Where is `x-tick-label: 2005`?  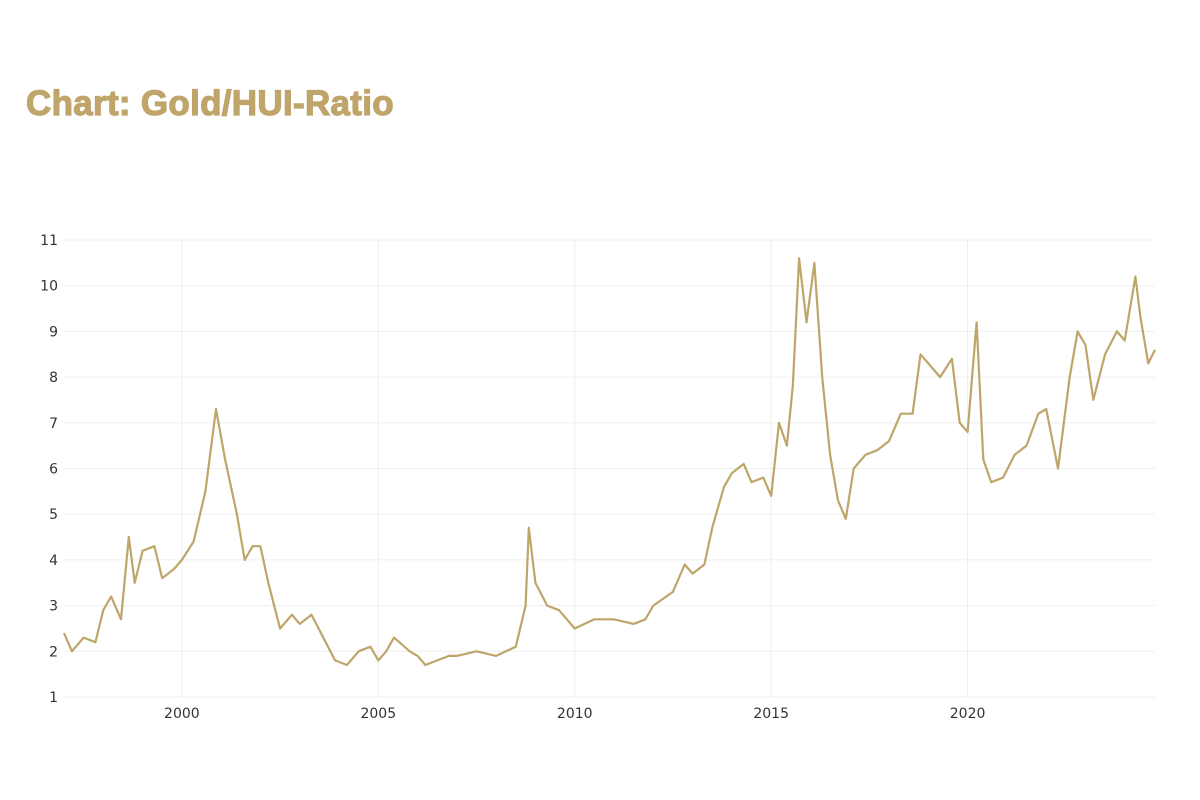 x-tick-label: 2005 is located at coordinates (378, 714).